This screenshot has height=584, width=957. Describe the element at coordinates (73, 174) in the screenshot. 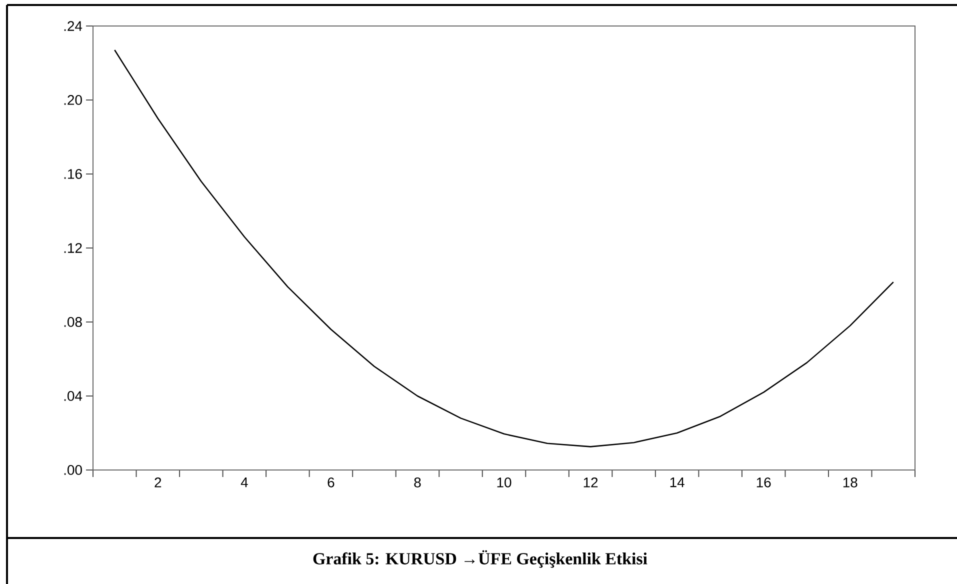

I see `y-tick-label: .16` at that location.